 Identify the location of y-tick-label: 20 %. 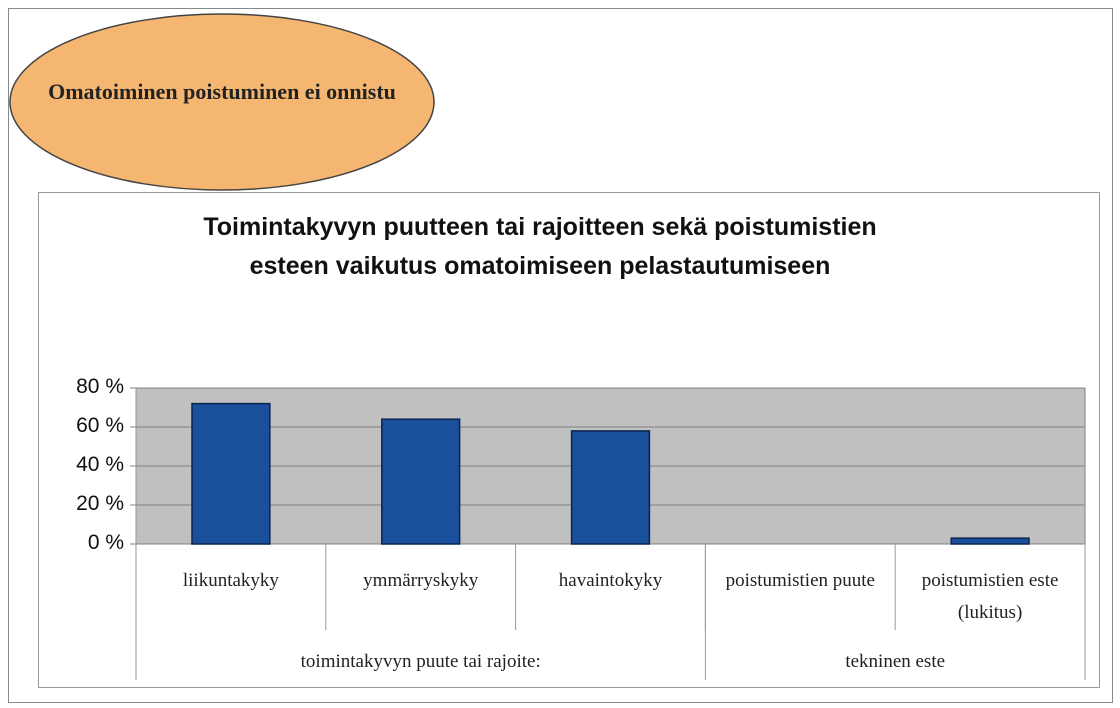
(100, 503).